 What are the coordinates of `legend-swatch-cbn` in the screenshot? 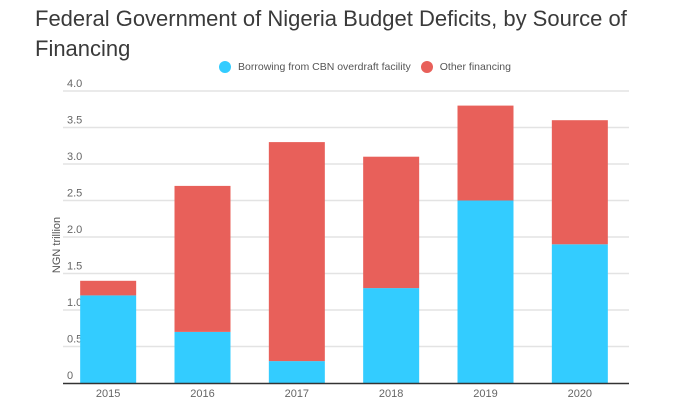 It's located at (225, 67).